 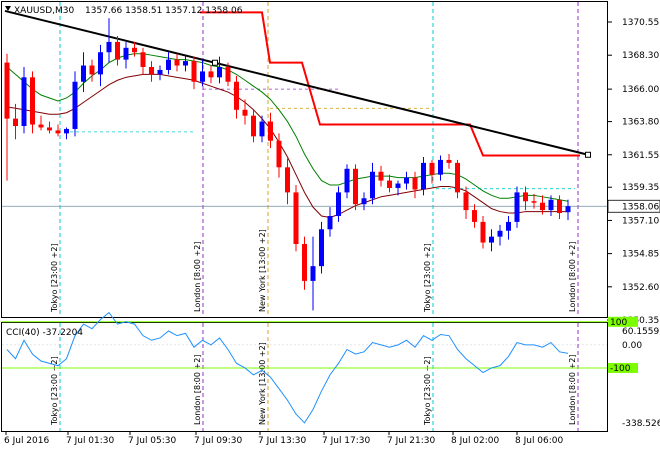 What do you see at coordinates (282, 441) in the screenshot?
I see `time-tick-label: 7 Jul 13:30` at bounding box center [282, 441].